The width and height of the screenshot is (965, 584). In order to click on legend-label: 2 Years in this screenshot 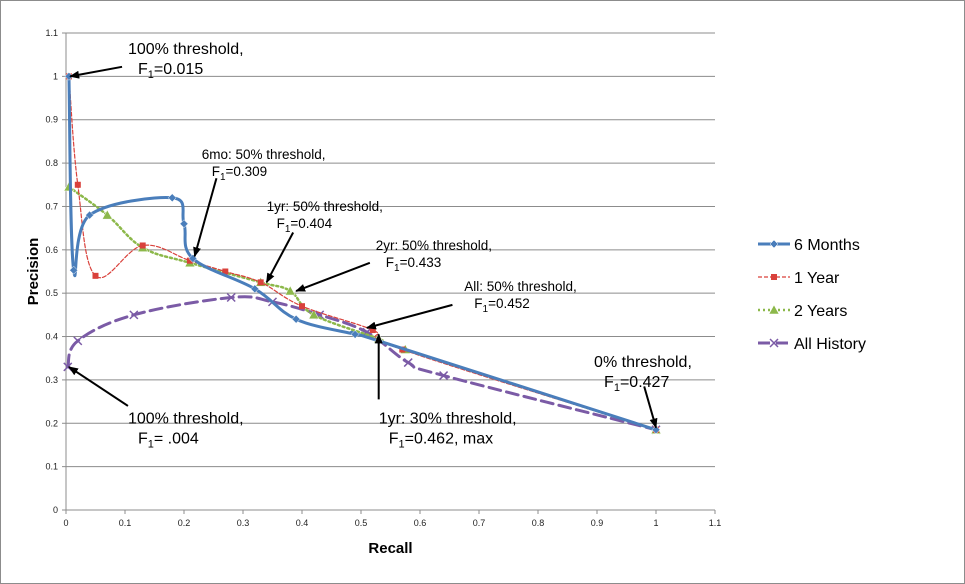, I will do `click(820, 311)`.